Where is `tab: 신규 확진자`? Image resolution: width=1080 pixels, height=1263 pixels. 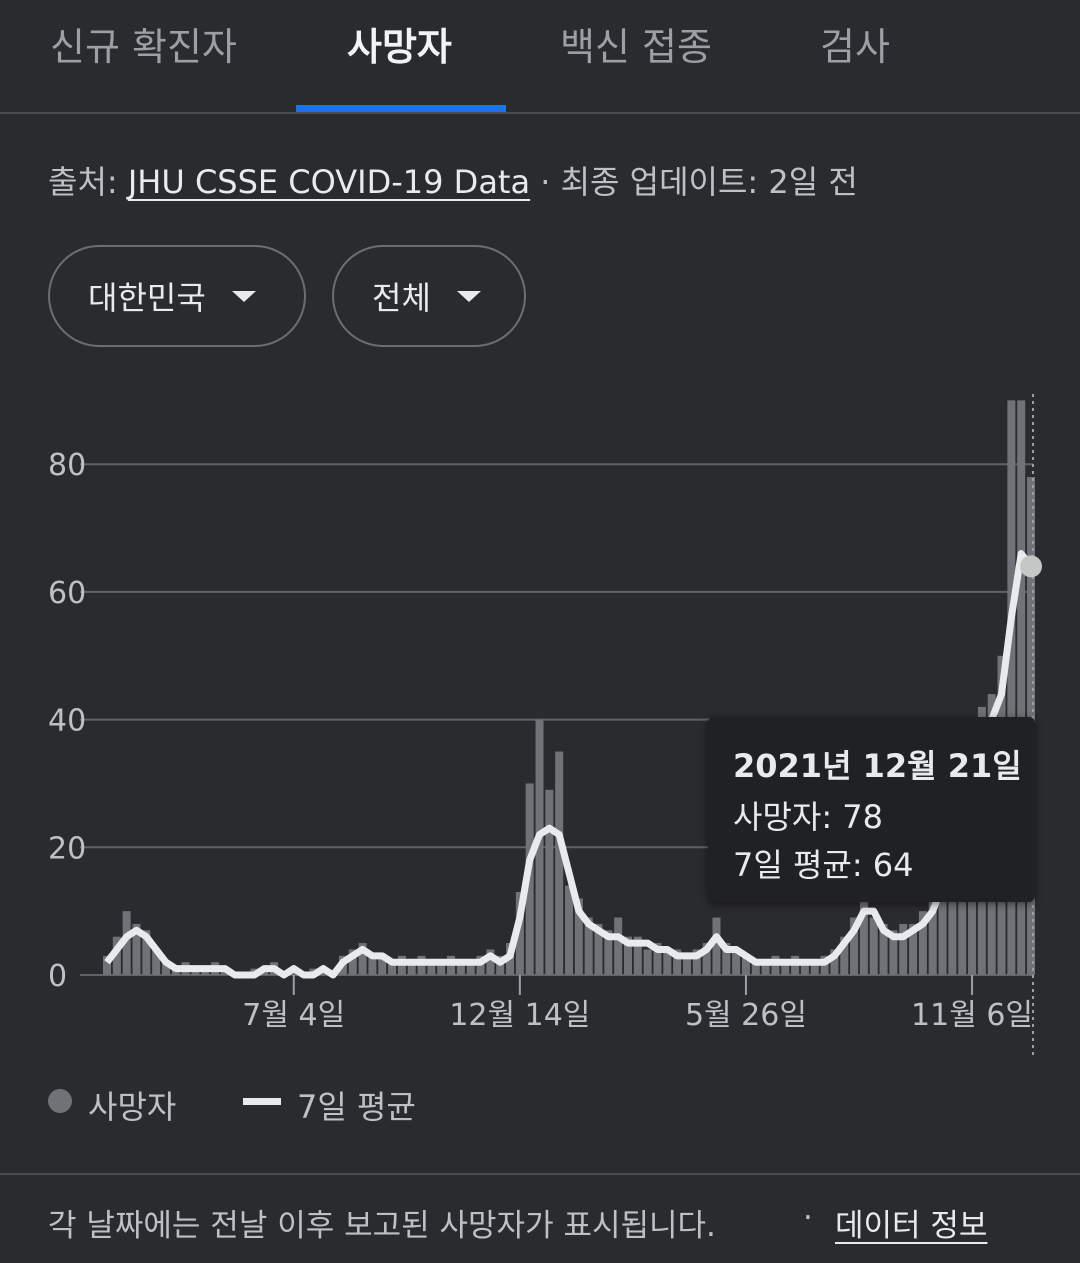 tab: 신규 확진자 is located at coordinates (143, 47).